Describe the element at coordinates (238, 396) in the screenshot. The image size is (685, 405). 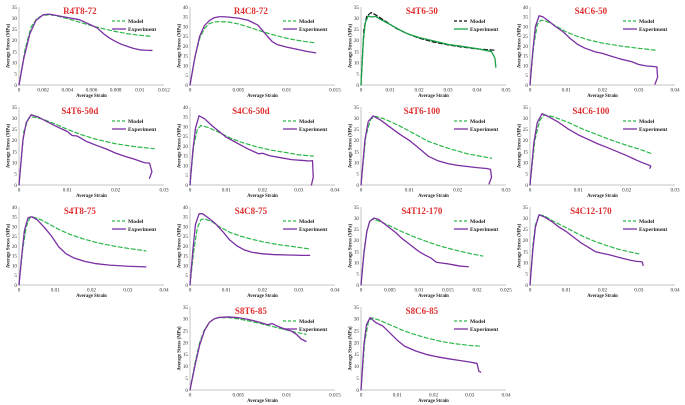
I see `x-tick-label: 0.005` at that location.